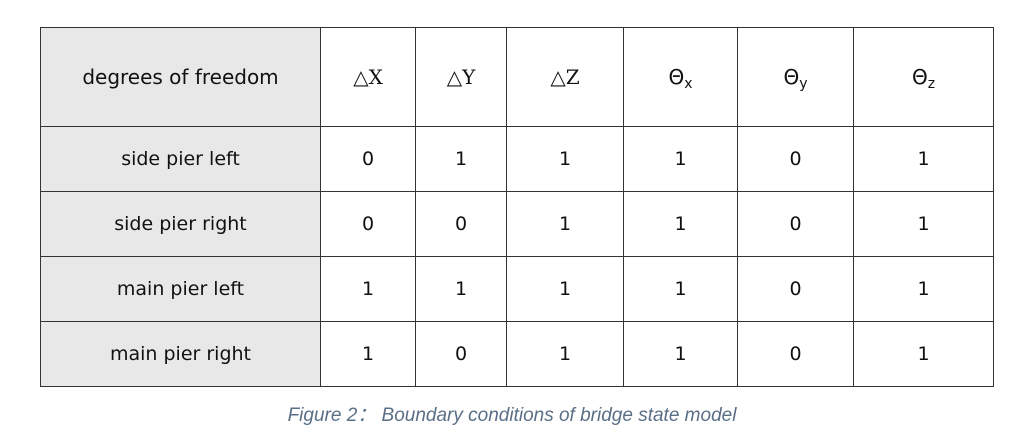 The image size is (1024, 441). I want to click on column-header-theta-z: Θz, so click(923, 77).